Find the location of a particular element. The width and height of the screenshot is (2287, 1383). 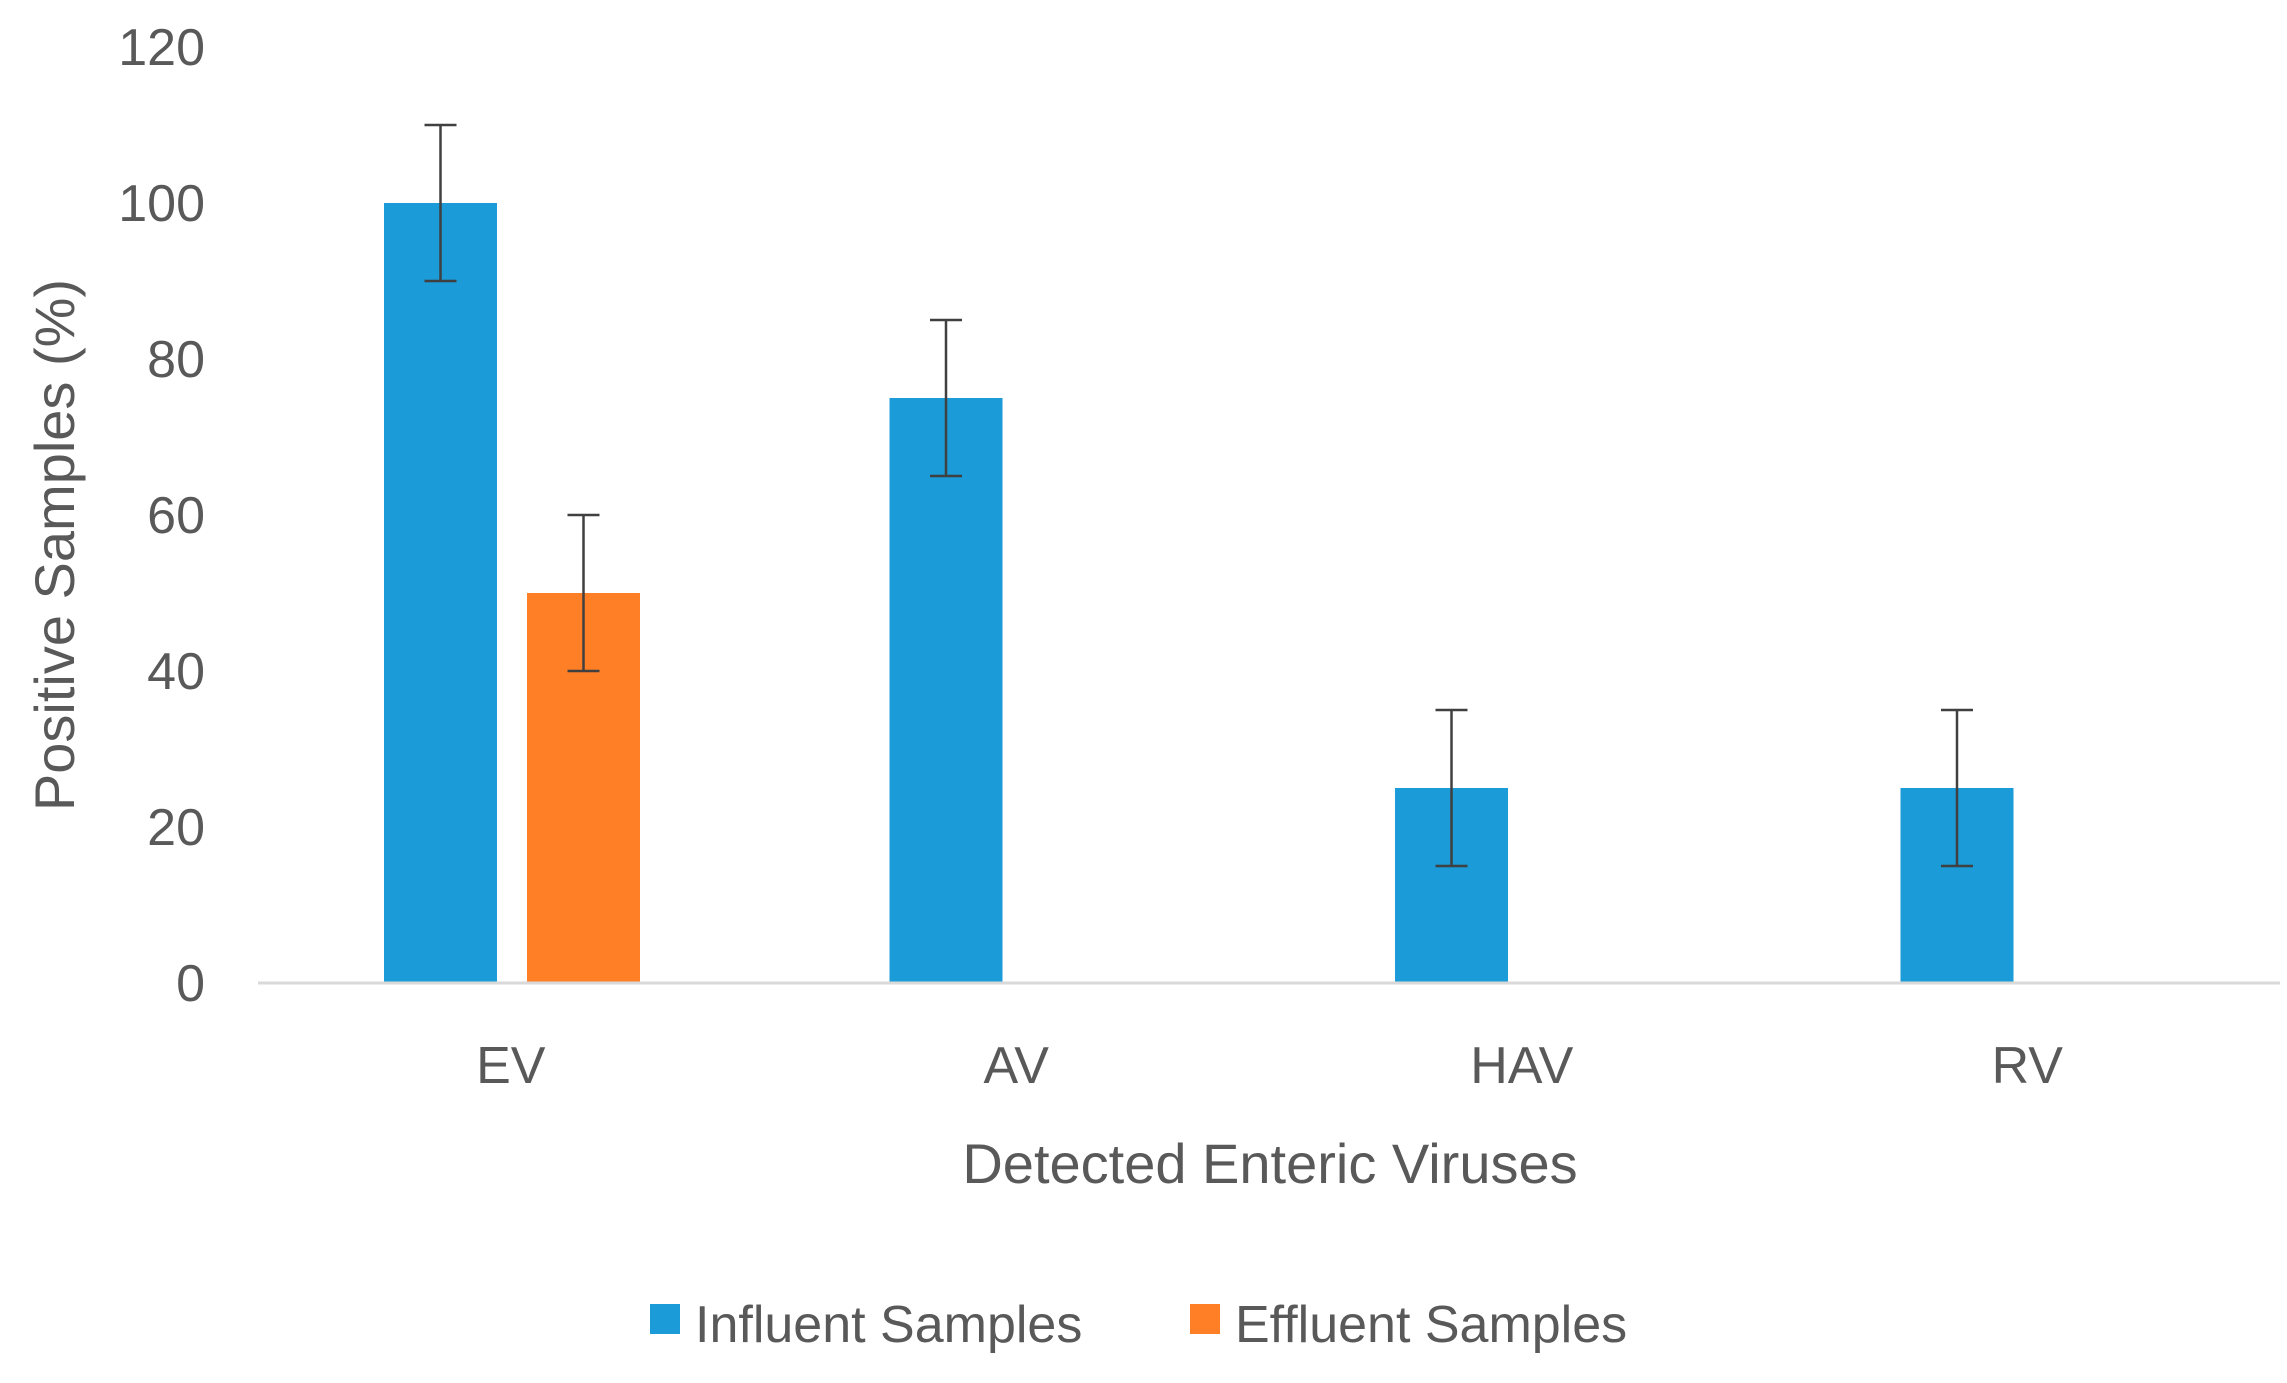

y-tick-label: 0 is located at coordinates (190, 984).